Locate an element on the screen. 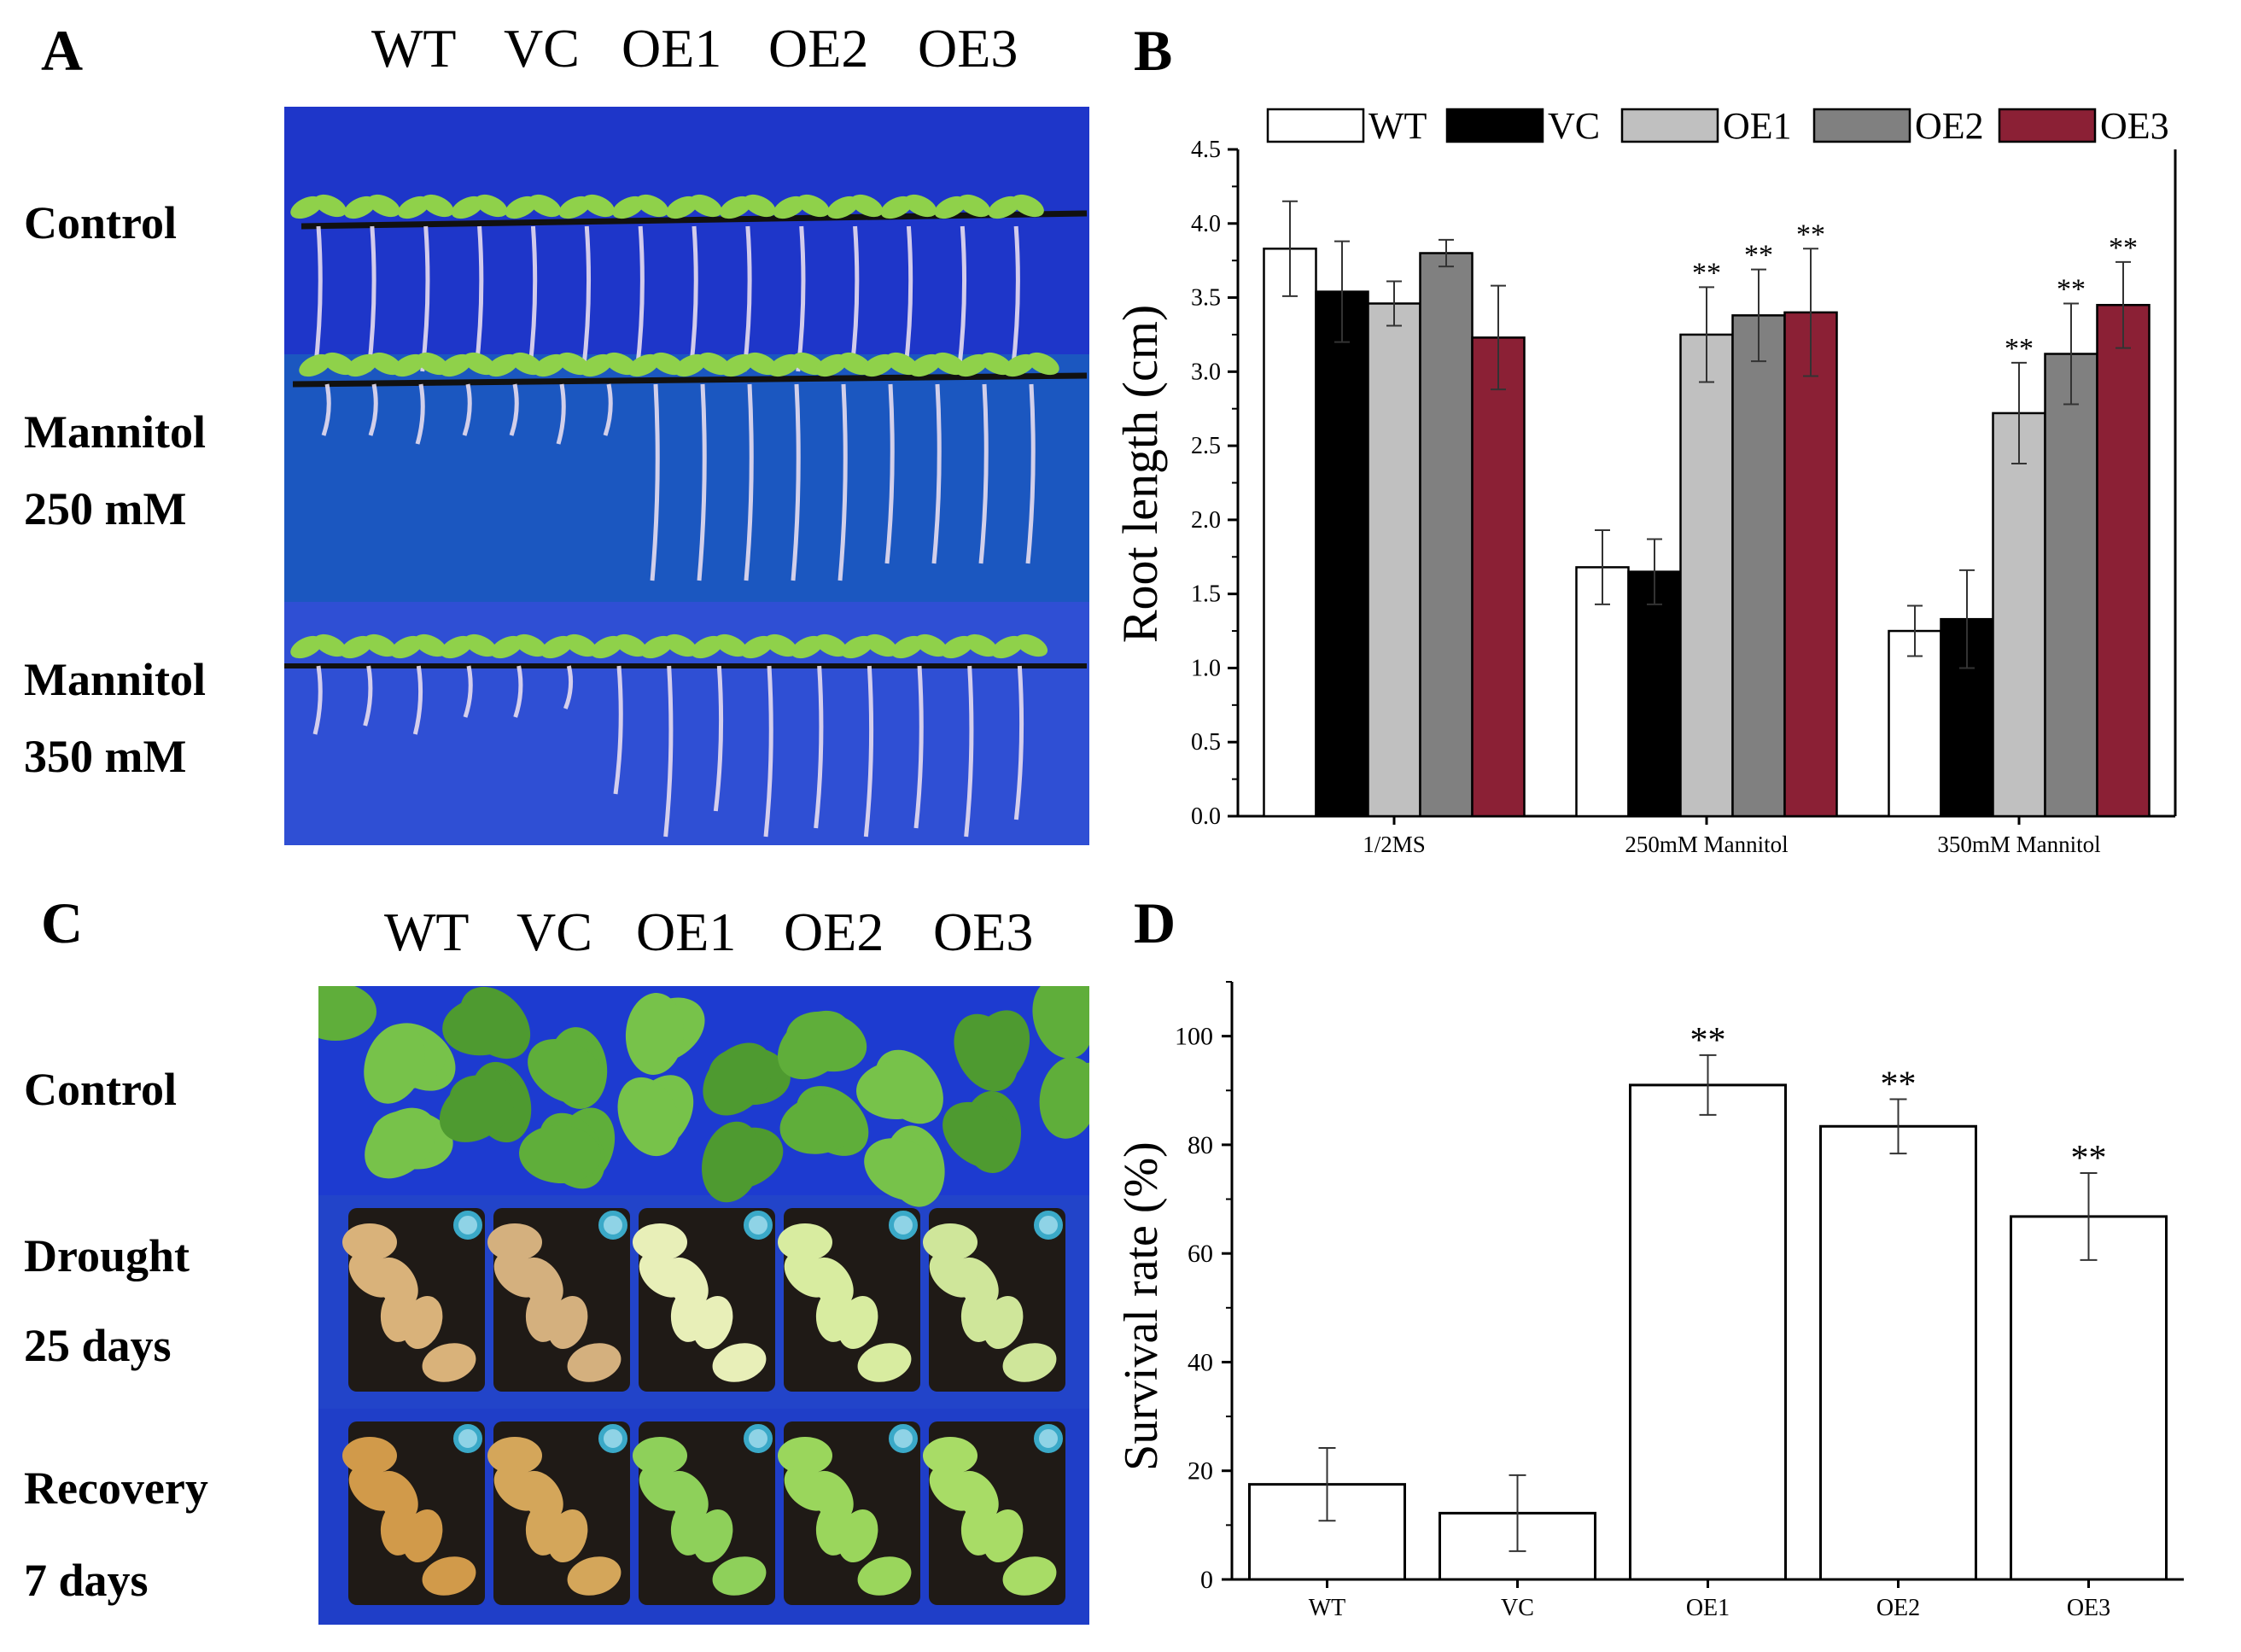 This screenshot has width=2241, height=1652. chart-b-legend-label: WT is located at coordinates (1398, 126).